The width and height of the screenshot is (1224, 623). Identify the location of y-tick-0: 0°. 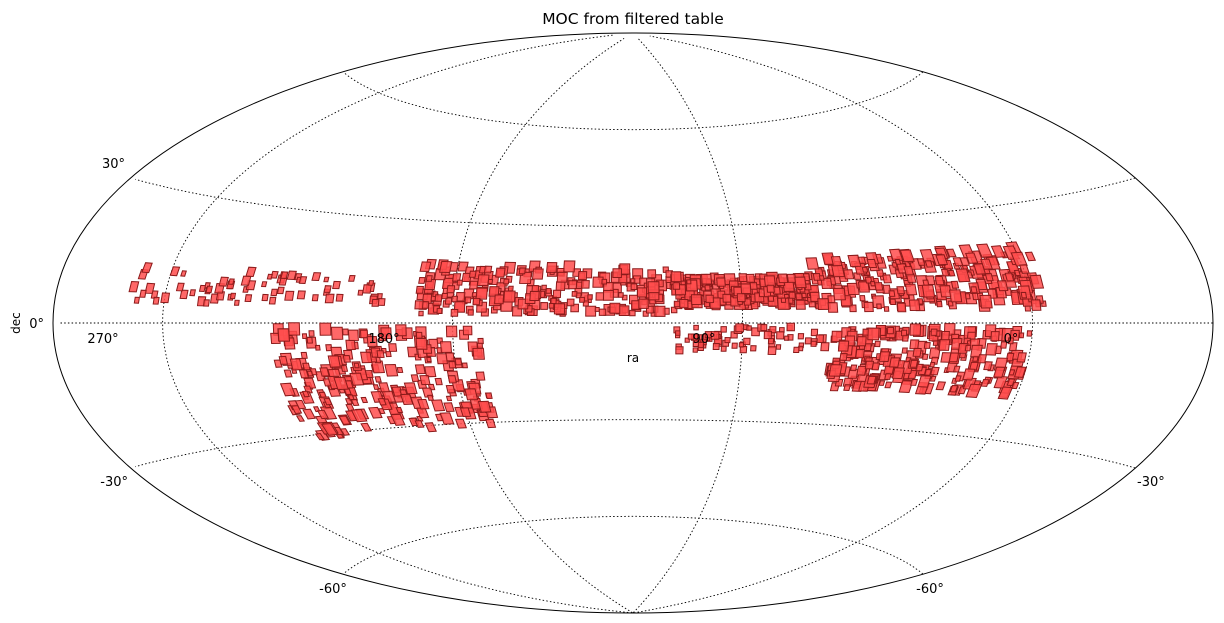
(36, 324).